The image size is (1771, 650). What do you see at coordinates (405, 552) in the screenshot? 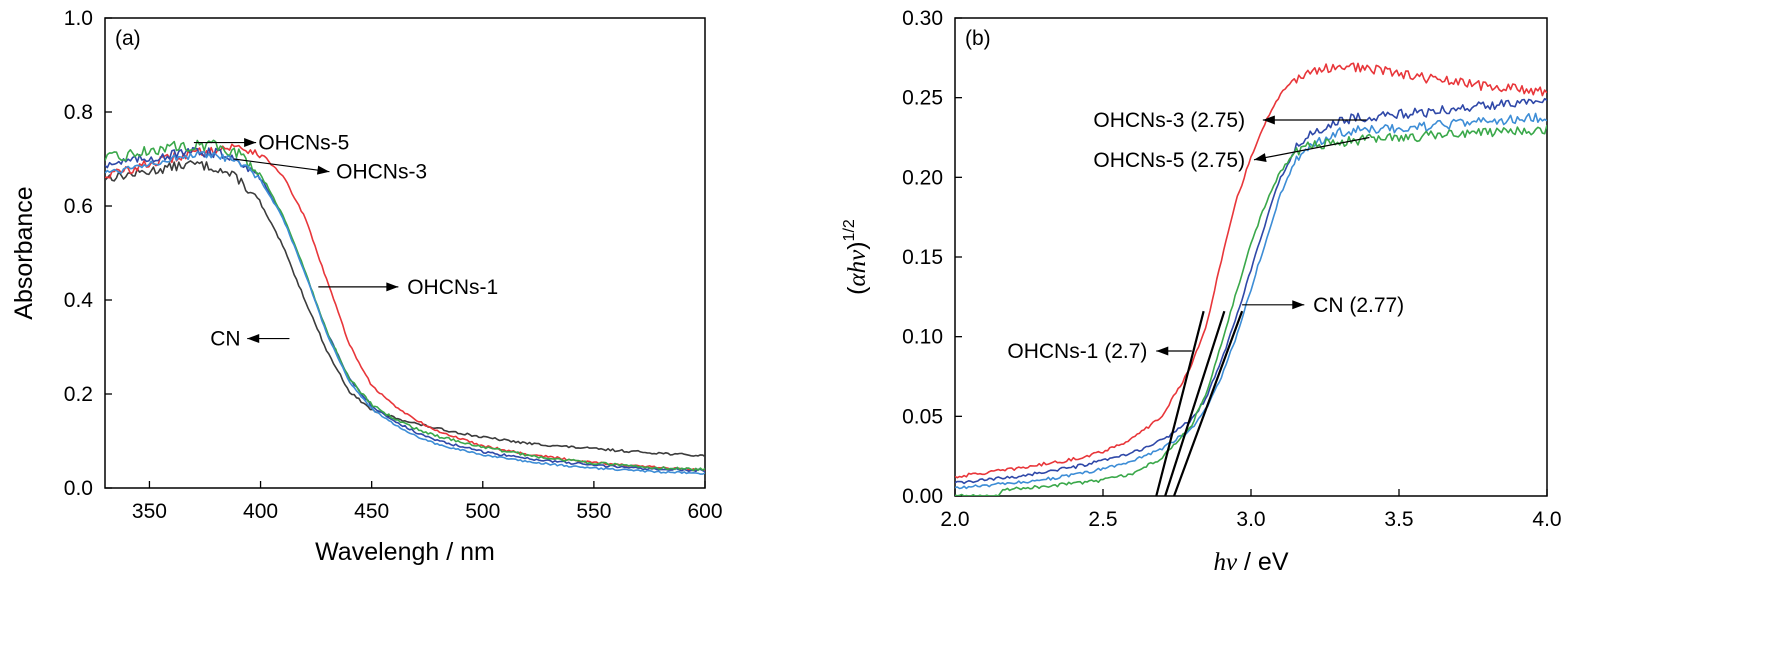
I see `x-axis-title: Wavelengh / nm` at bounding box center [405, 552].